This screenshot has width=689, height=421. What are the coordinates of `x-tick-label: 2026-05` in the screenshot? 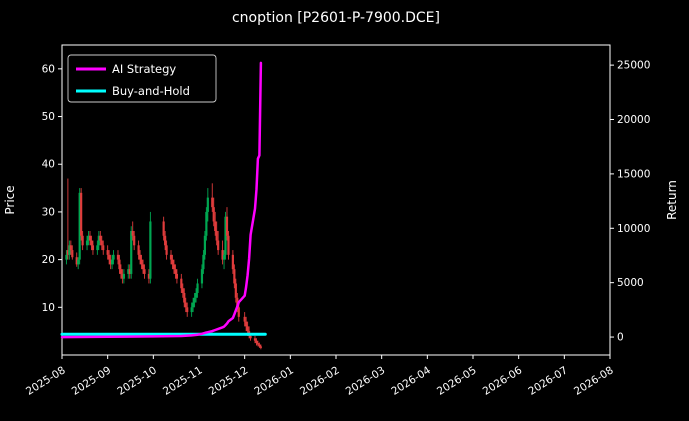 It's located at (457, 380).